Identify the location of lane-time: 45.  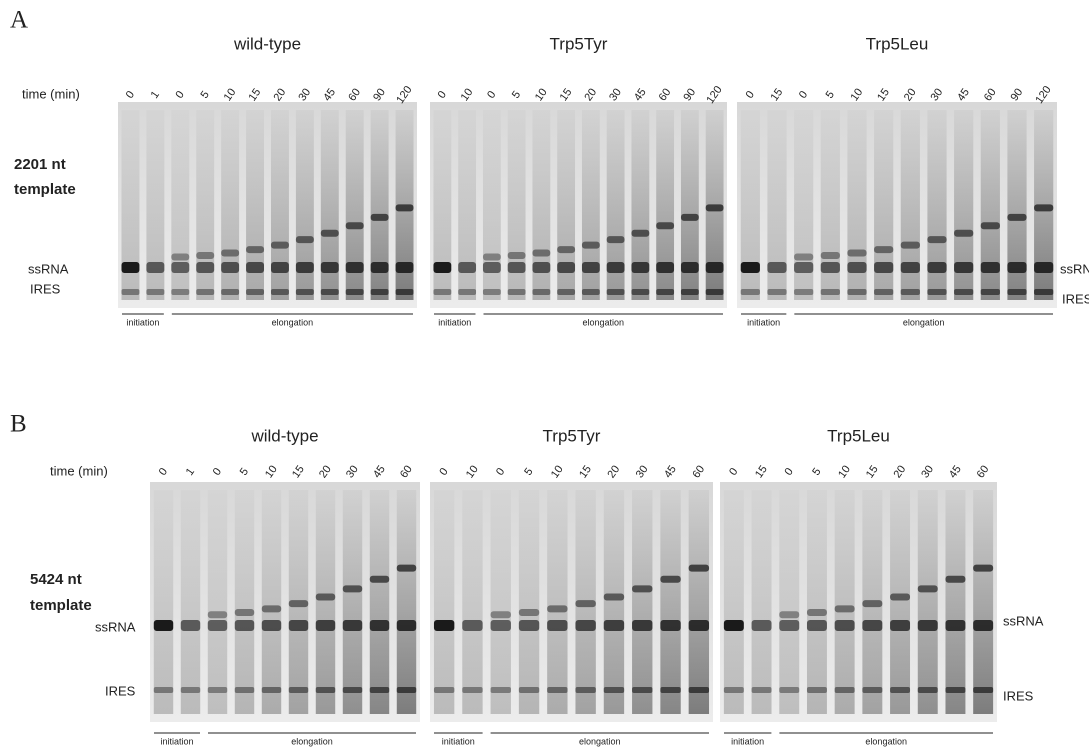
(640, 94).